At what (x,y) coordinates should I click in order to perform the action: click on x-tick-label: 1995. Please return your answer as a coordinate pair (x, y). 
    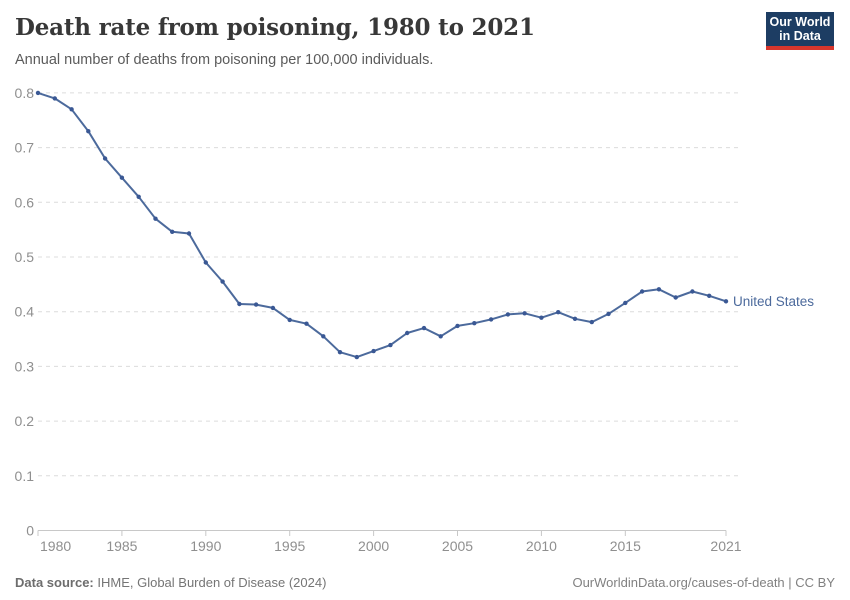
    Looking at the image, I should click on (289, 546).